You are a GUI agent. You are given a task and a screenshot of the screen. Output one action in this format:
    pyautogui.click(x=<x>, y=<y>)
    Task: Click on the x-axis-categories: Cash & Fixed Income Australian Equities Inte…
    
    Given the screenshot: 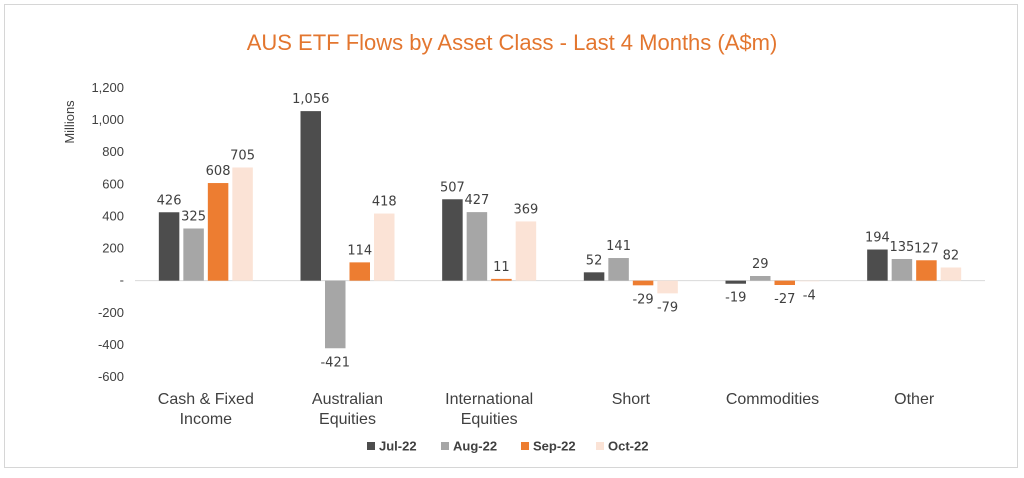 What is the action you would take?
    pyautogui.click(x=546, y=409)
    